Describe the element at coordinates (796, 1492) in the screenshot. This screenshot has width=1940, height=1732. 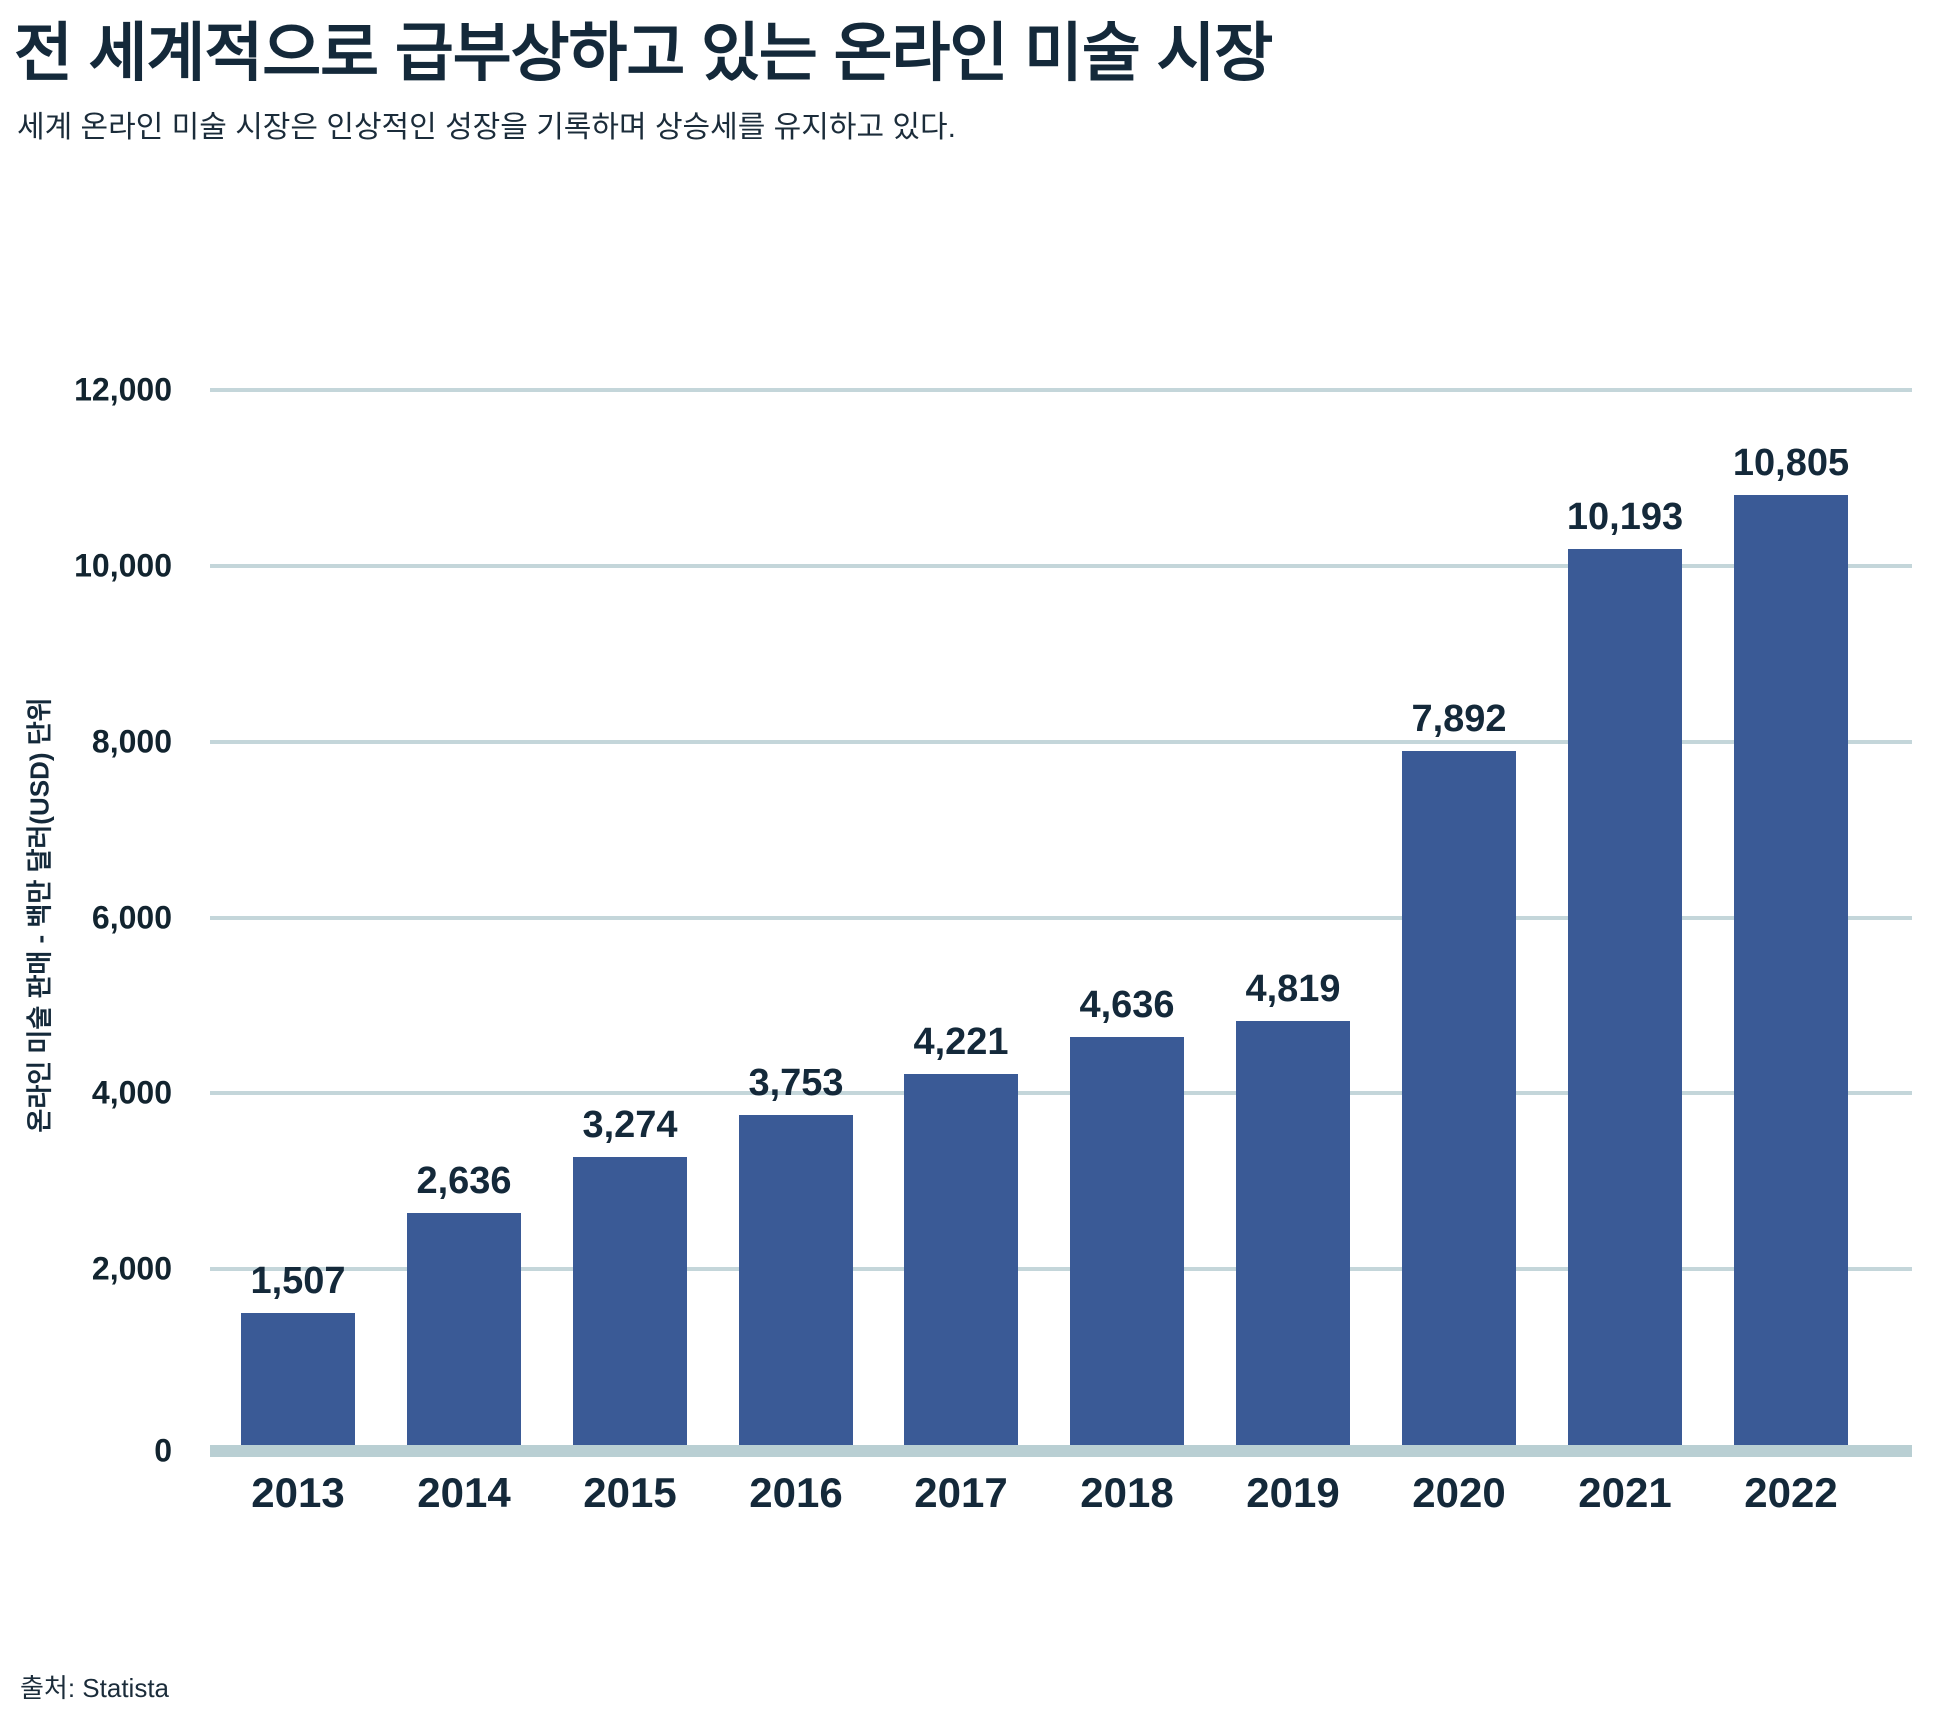
I see `x-tick-label-2016: 2016` at that location.